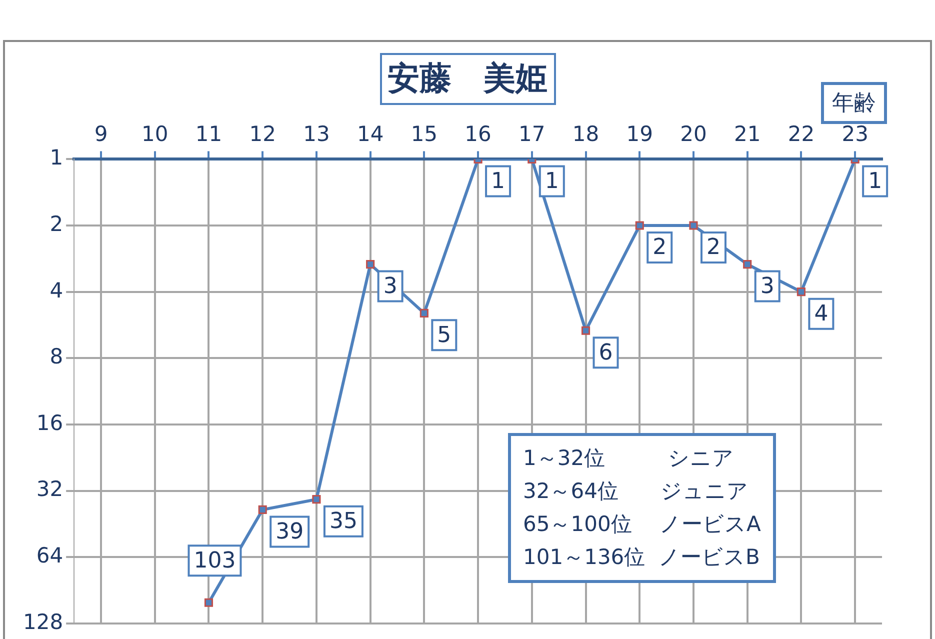 The height and width of the screenshot is (639, 935). What do you see at coordinates (57, 224) in the screenshot?
I see `y-tick-label: 2` at bounding box center [57, 224].